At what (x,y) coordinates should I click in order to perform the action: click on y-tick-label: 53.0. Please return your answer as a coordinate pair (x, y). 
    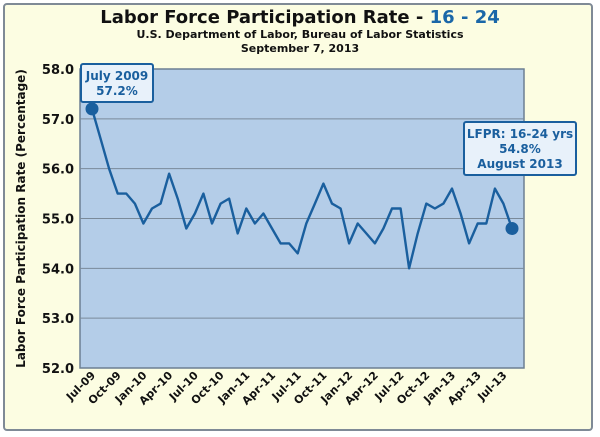
    Looking at the image, I should click on (58, 319).